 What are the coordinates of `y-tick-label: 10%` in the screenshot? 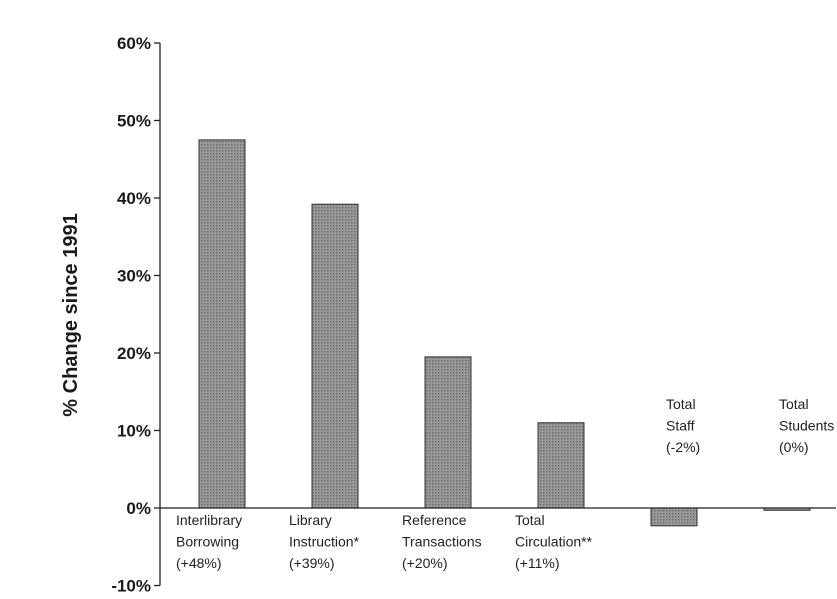 It's located at (134, 431).